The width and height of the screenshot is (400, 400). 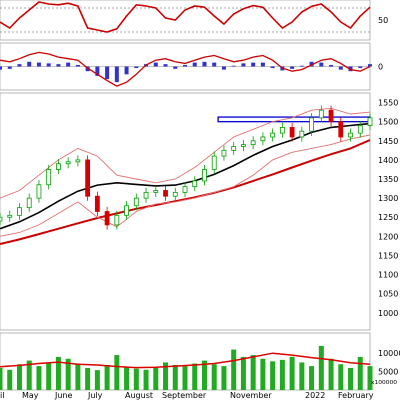 I want to click on osc-series-line, so click(x=185, y=17).